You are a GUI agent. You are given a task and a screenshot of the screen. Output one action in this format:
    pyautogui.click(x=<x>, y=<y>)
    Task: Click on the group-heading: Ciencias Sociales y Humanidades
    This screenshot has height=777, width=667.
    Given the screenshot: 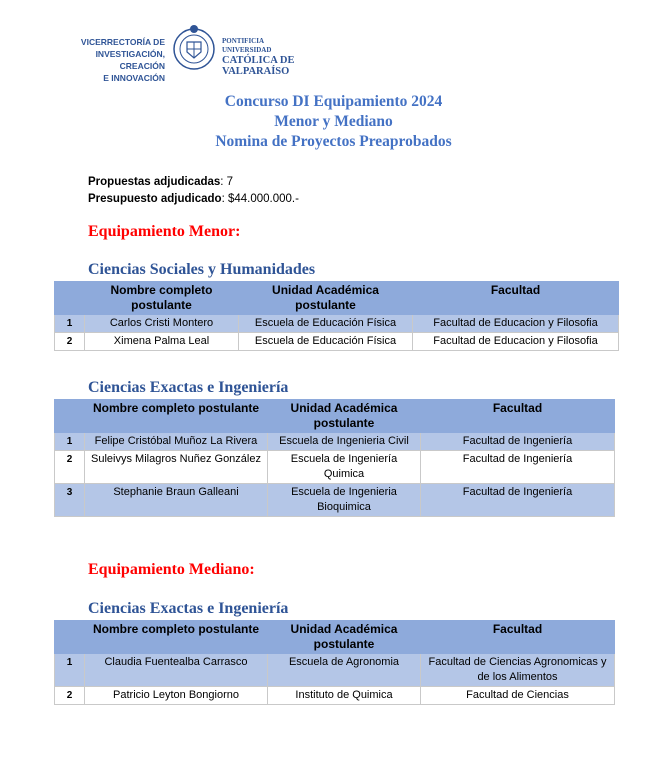 What is the action you would take?
    pyautogui.click(x=202, y=269)
    